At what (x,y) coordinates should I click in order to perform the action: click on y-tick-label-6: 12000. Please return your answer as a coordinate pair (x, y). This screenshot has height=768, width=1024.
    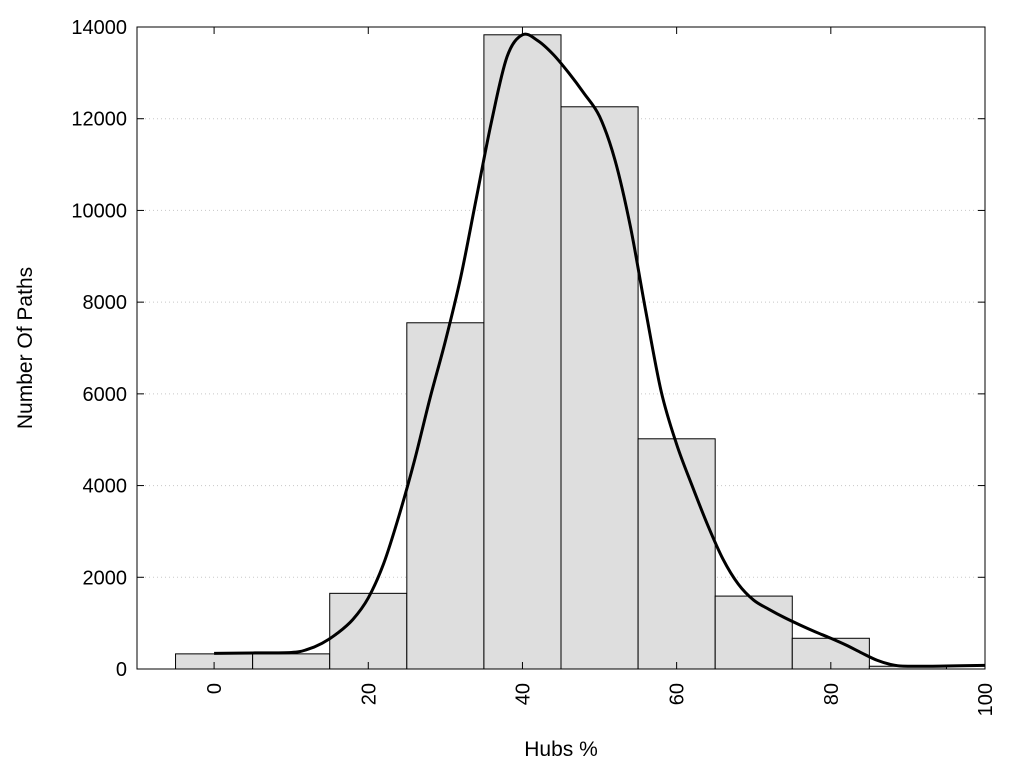
    Looking at the image, I should click on (99, 120).